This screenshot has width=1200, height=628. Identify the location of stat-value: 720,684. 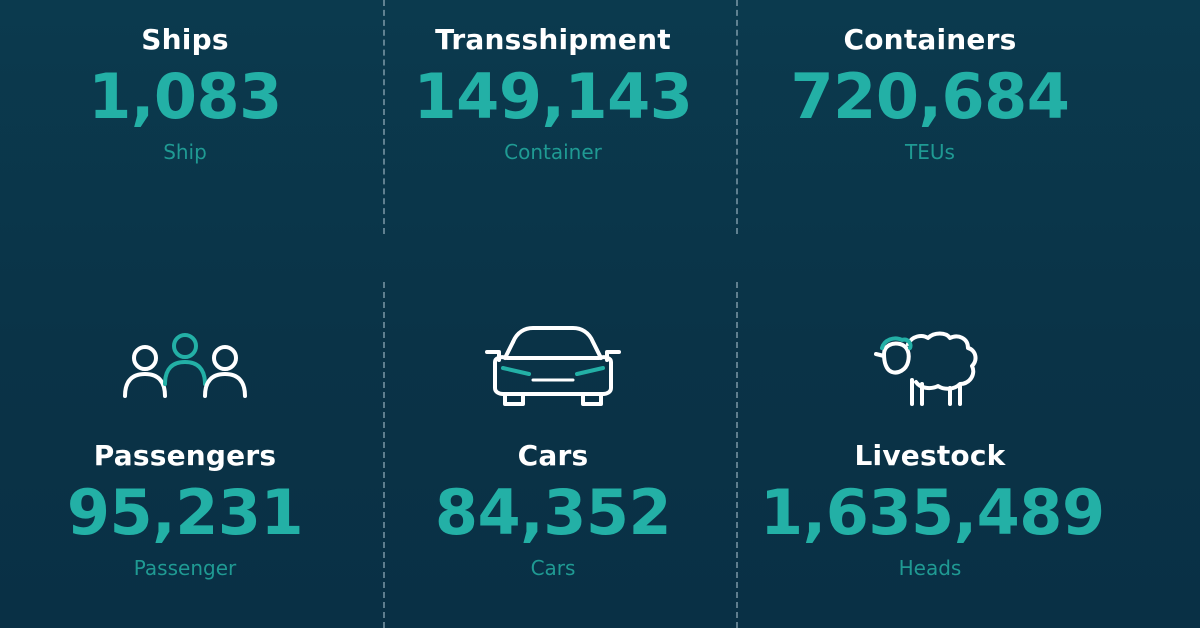
(930, 96).